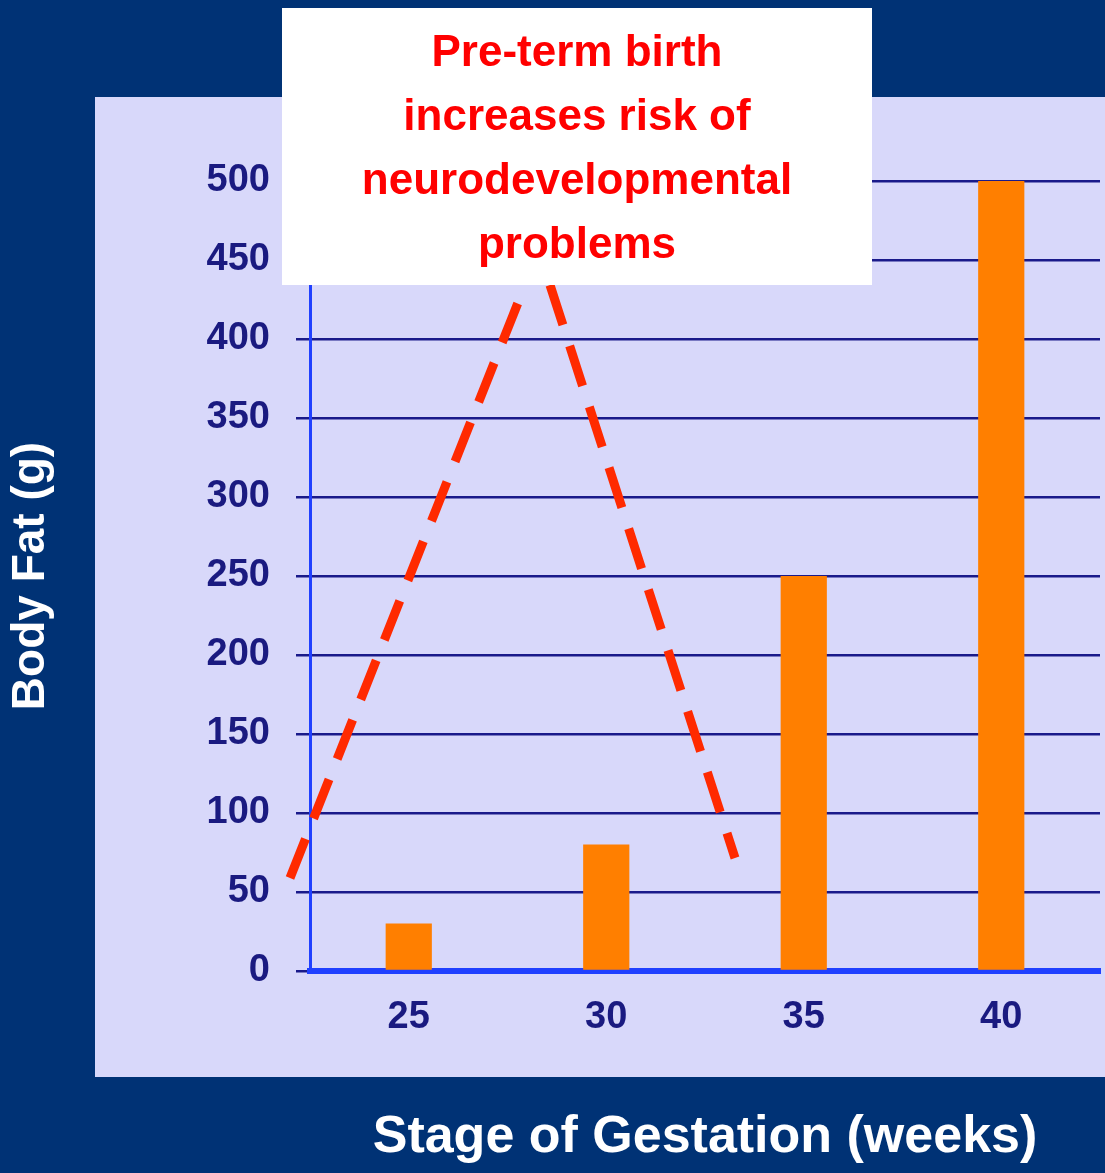 The image size is (1105, 1173). What do you see at coordinates (28, 576) in the screenshot?
I see `y-axis-title: Body Fat (g)` at bounding box center [28, 576].